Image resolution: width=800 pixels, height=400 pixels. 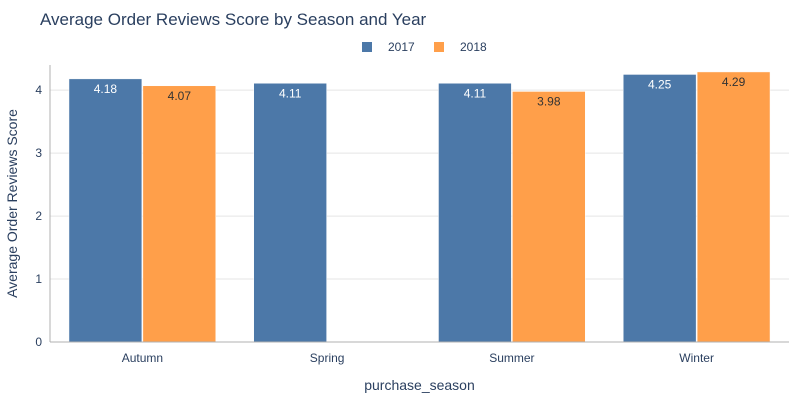 I want to click on x-tick-label: Summer, so click(x=511, y=358).